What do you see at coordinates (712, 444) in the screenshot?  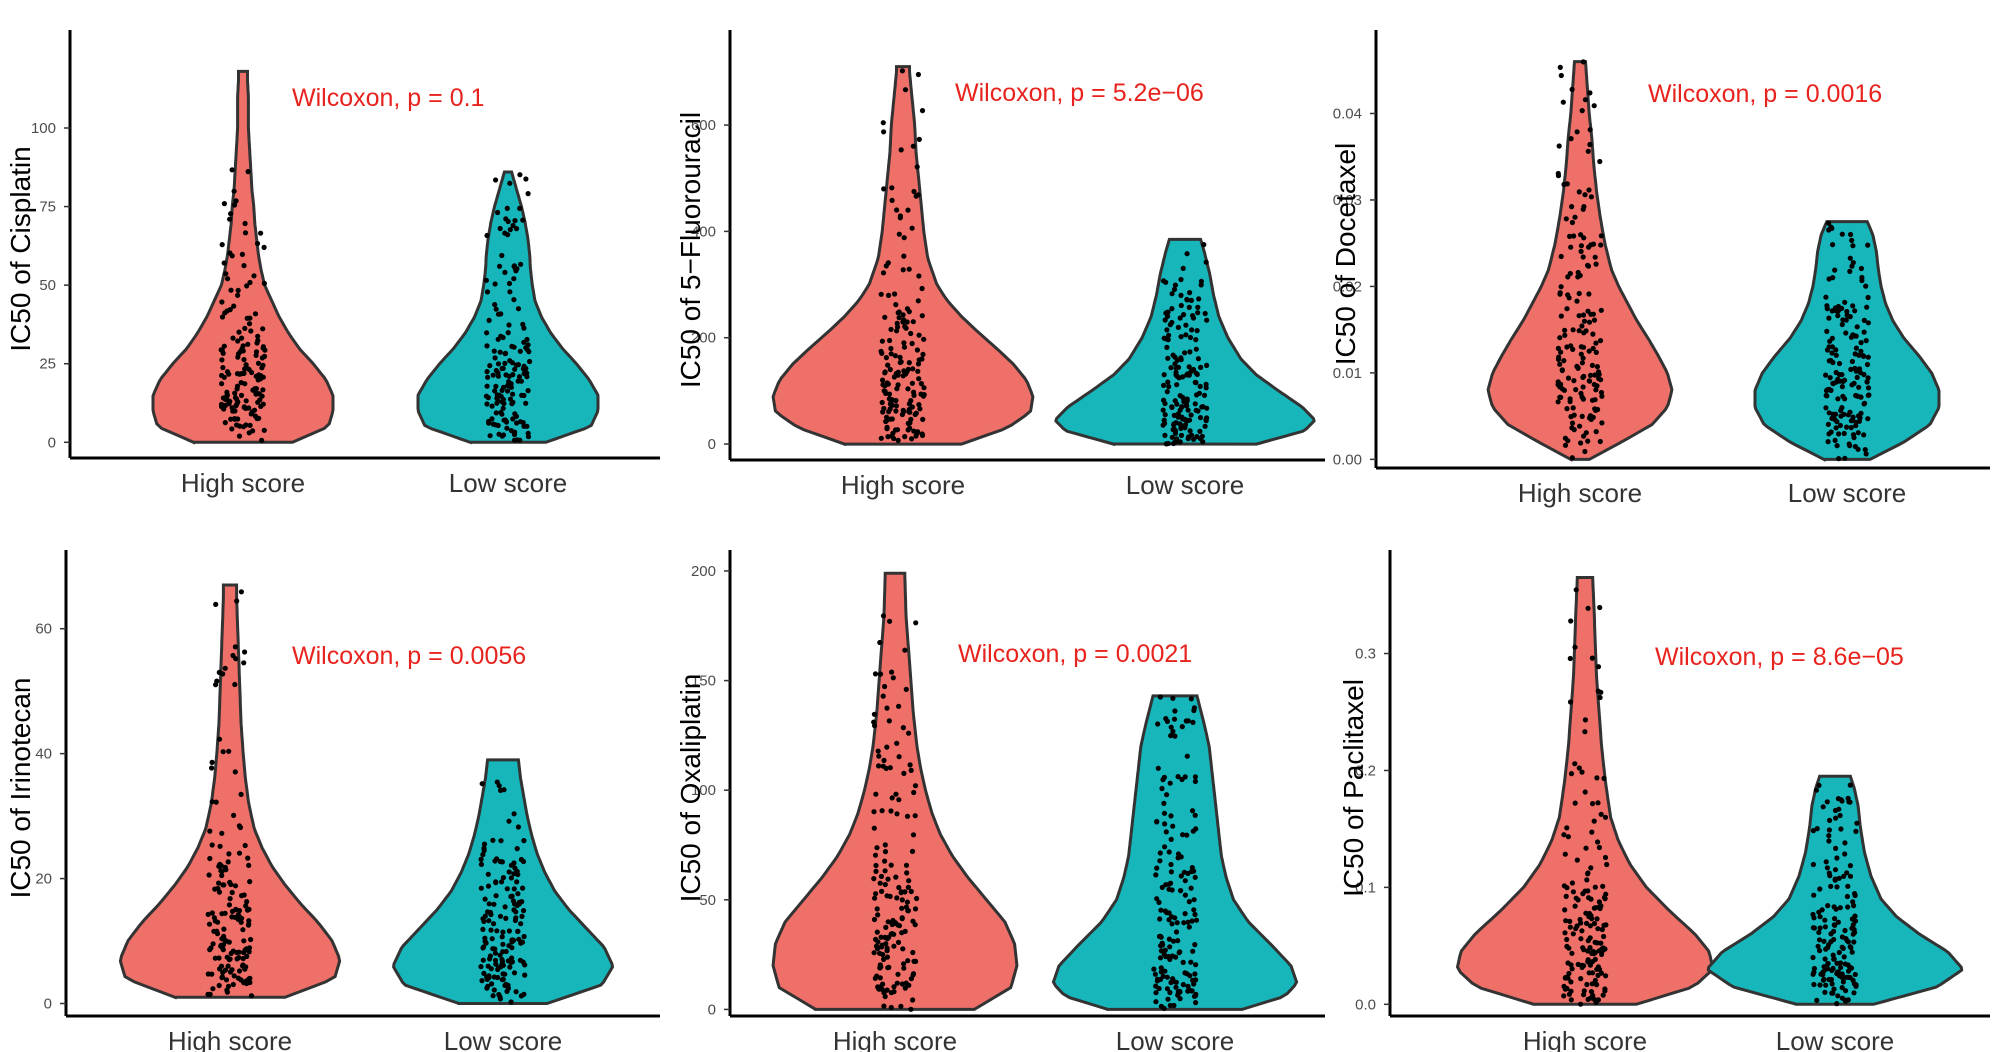 I see `y-tick-label: 0` at bounding box center [712, 444].